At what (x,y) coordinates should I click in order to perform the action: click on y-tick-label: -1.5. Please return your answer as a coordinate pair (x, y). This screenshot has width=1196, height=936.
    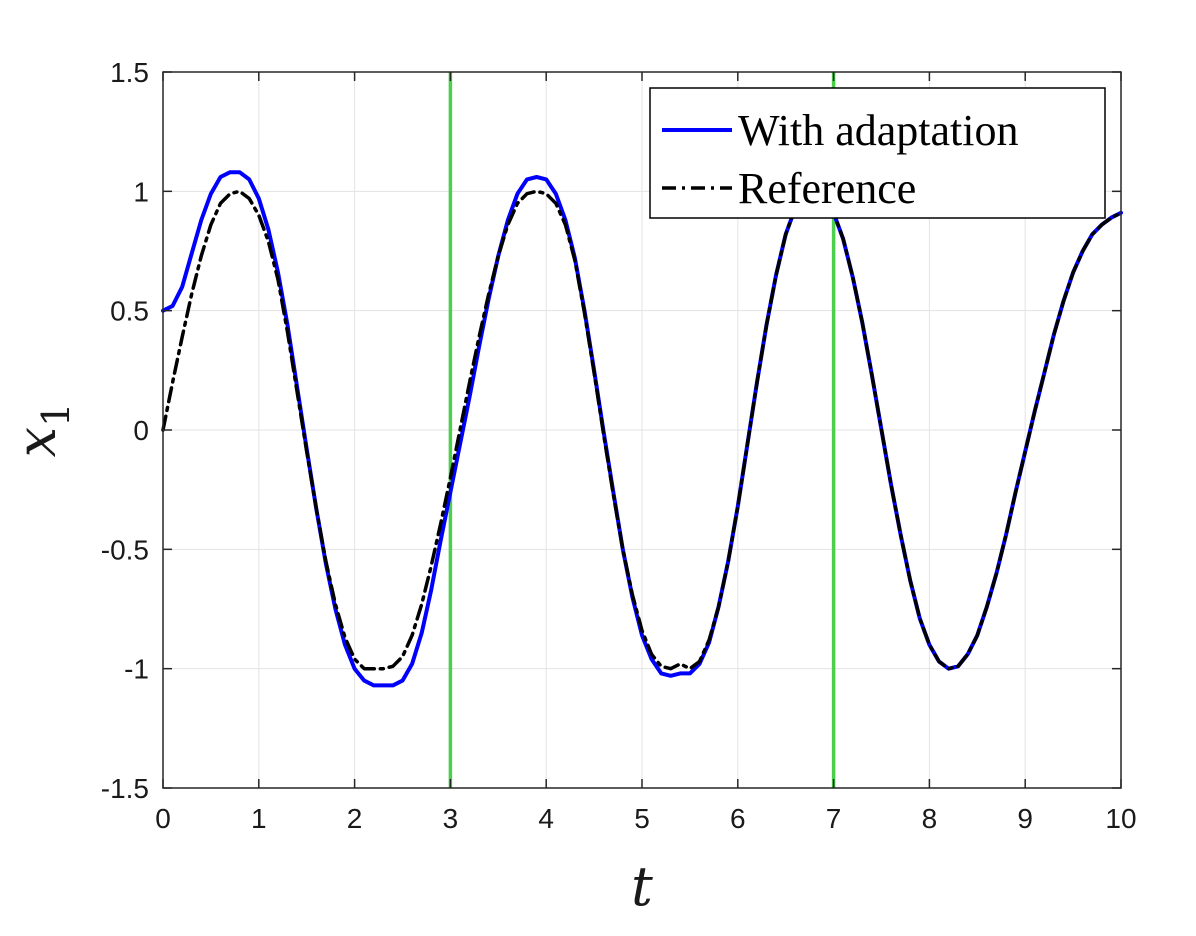
    Looking at the image, I should click on (125, 788).